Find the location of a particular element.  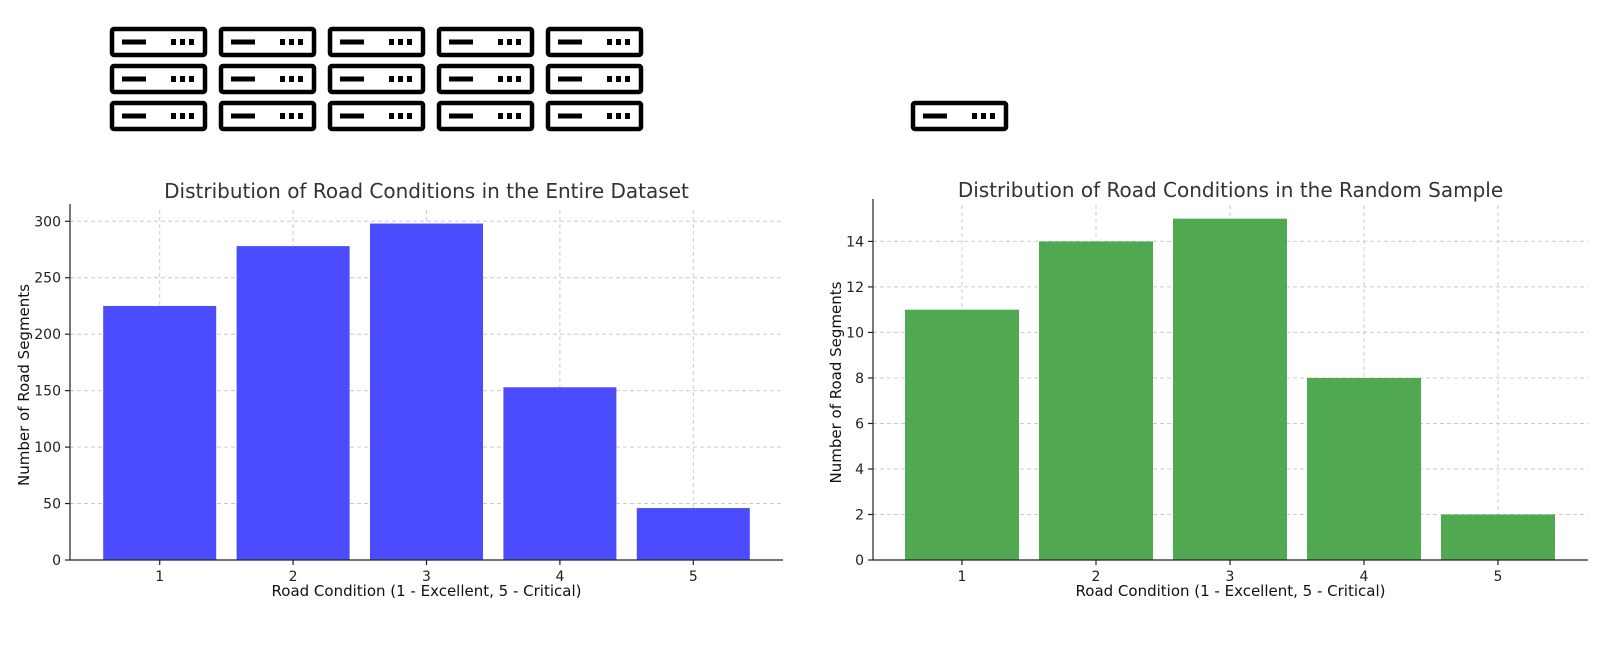

y-tick-label: 100 is located at coordinates (47, 448).